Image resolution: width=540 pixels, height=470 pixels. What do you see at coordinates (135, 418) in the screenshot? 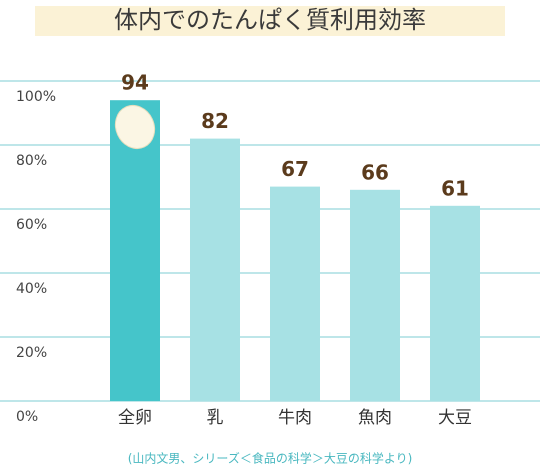
I see `x-tick-label: 全卵` at bounding box center [135, 418].